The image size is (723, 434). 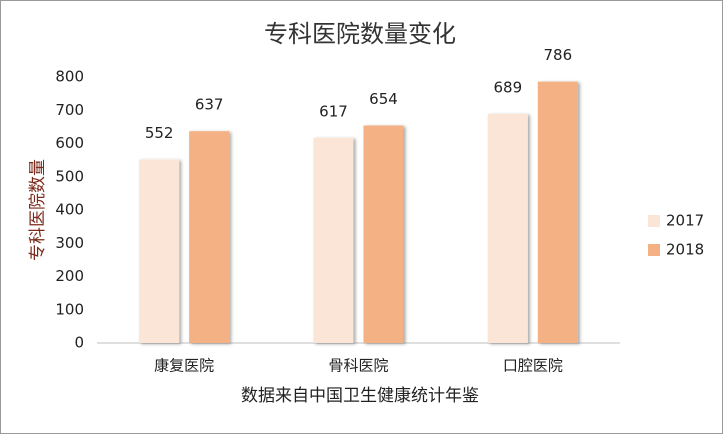 I want to click on x-tick-label: 口腔医院, so click(x=533, y=366).